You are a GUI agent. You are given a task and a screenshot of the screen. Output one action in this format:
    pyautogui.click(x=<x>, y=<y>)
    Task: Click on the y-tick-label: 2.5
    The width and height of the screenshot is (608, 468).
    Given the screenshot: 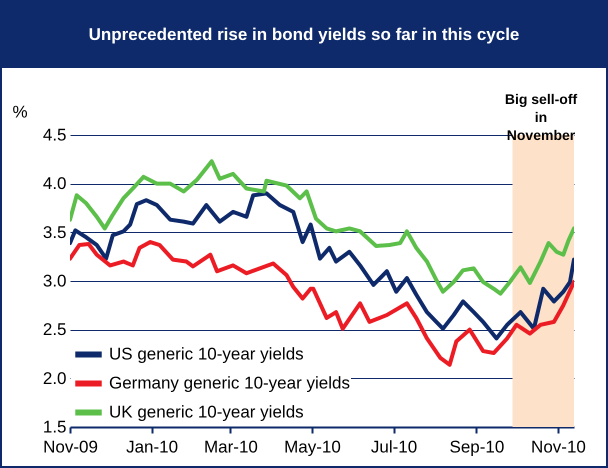 What is the action you would take?
    pyautogui.click(x=54, y=330)
    